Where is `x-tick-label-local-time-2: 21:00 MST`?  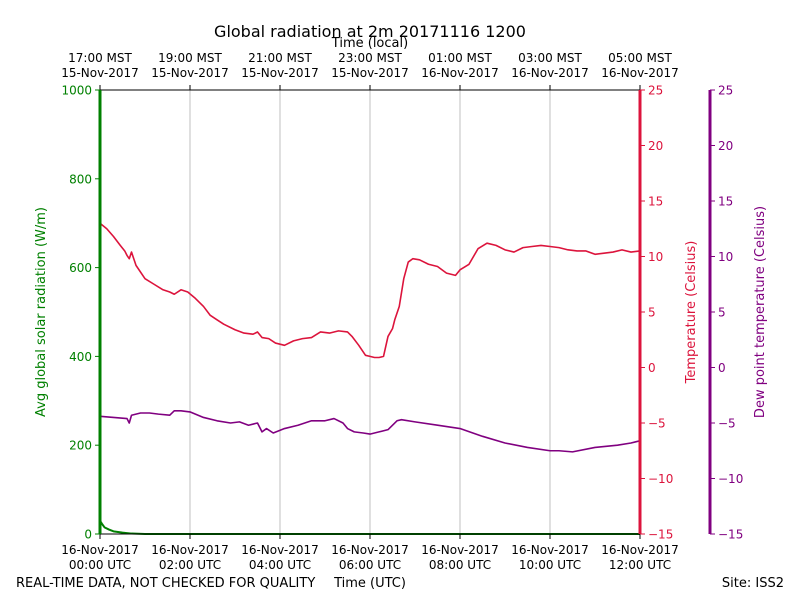
x-tick-label-local-time-2: 21:00 MST is located at coordinates (280, 58).